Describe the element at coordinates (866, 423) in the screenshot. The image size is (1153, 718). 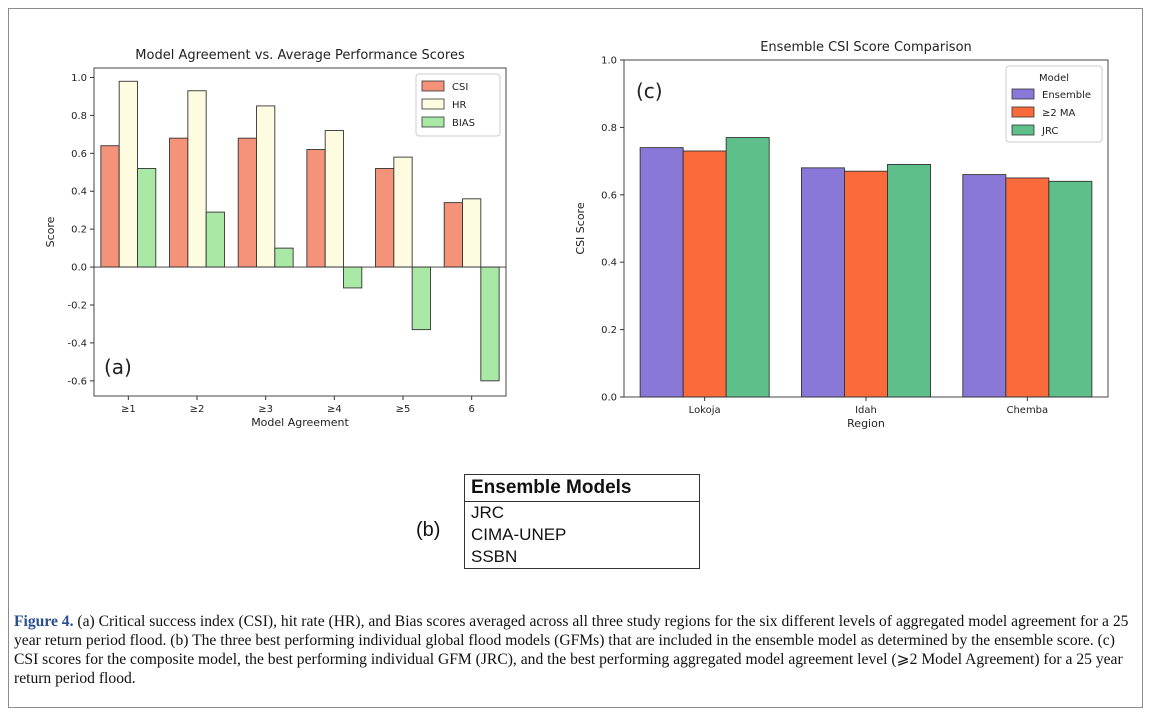
I see `x-axis-label: Region` at that location.